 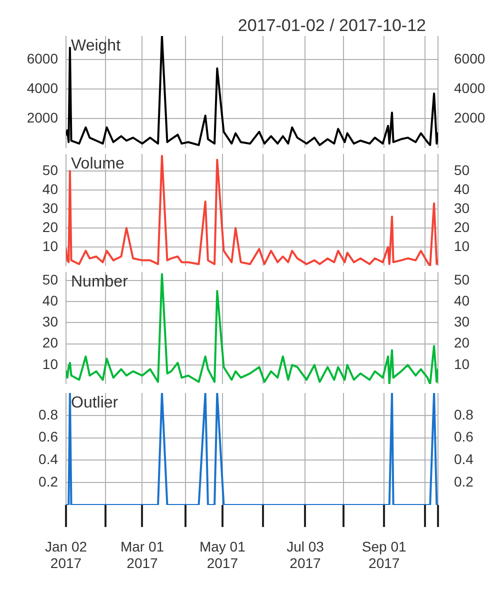 I want to click on y2-tick-label: 0.6, so click(x=464, y=436).